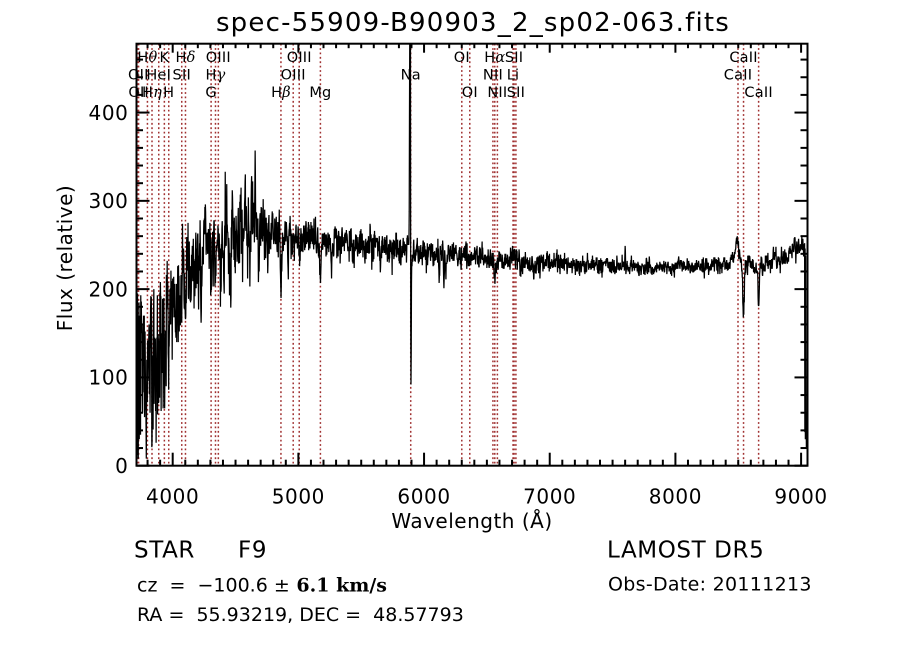 The image size is (900, 654). I want to click on line-label-H-3968.5: H, so click(168, 93).